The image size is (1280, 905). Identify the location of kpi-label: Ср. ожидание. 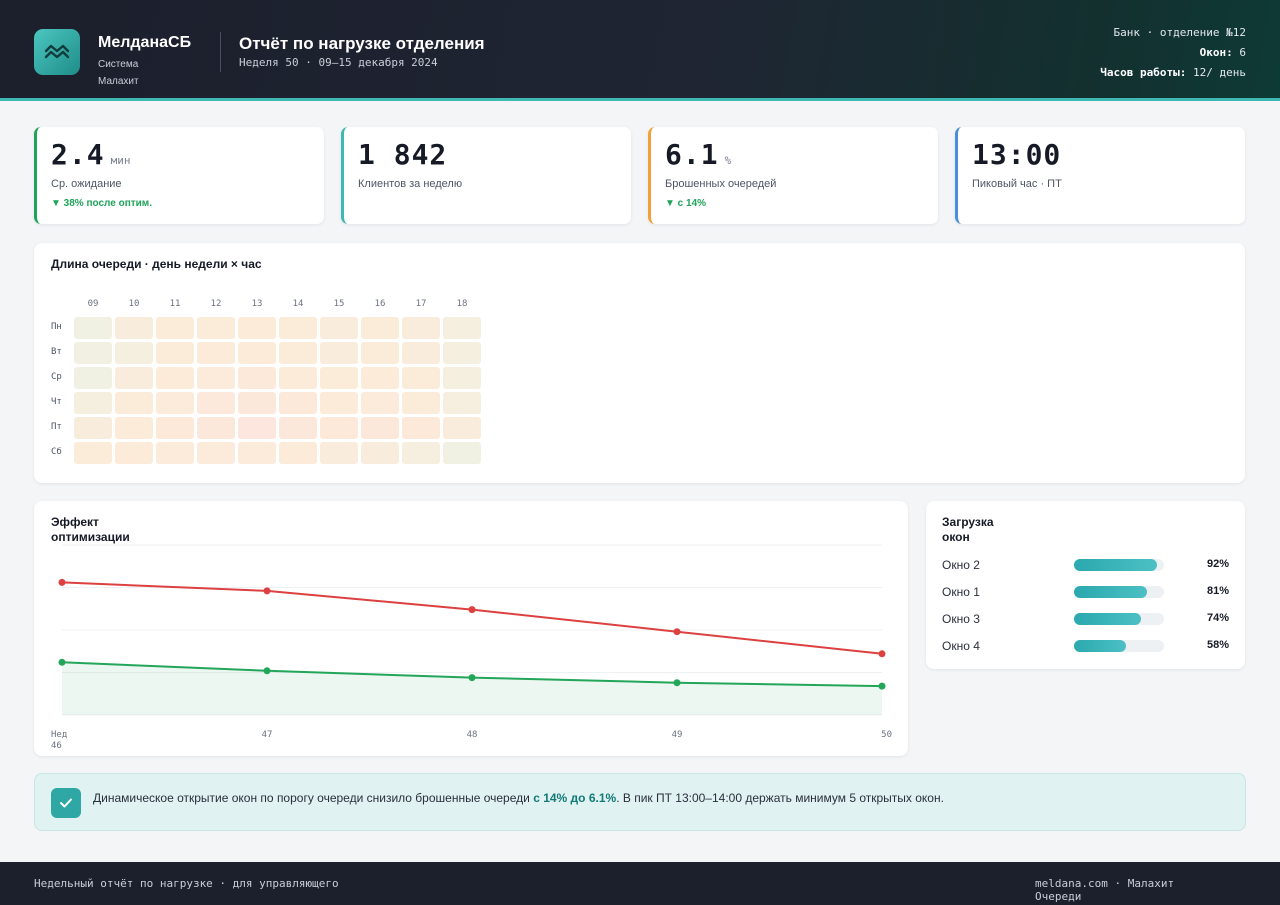
(86, 184).